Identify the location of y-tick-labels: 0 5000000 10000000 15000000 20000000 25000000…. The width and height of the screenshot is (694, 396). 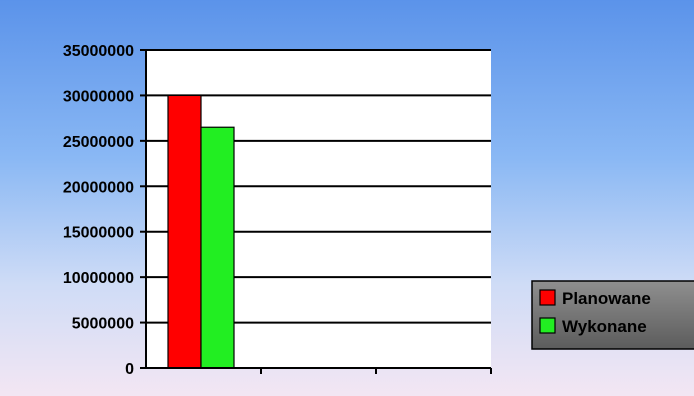
(98, 210).